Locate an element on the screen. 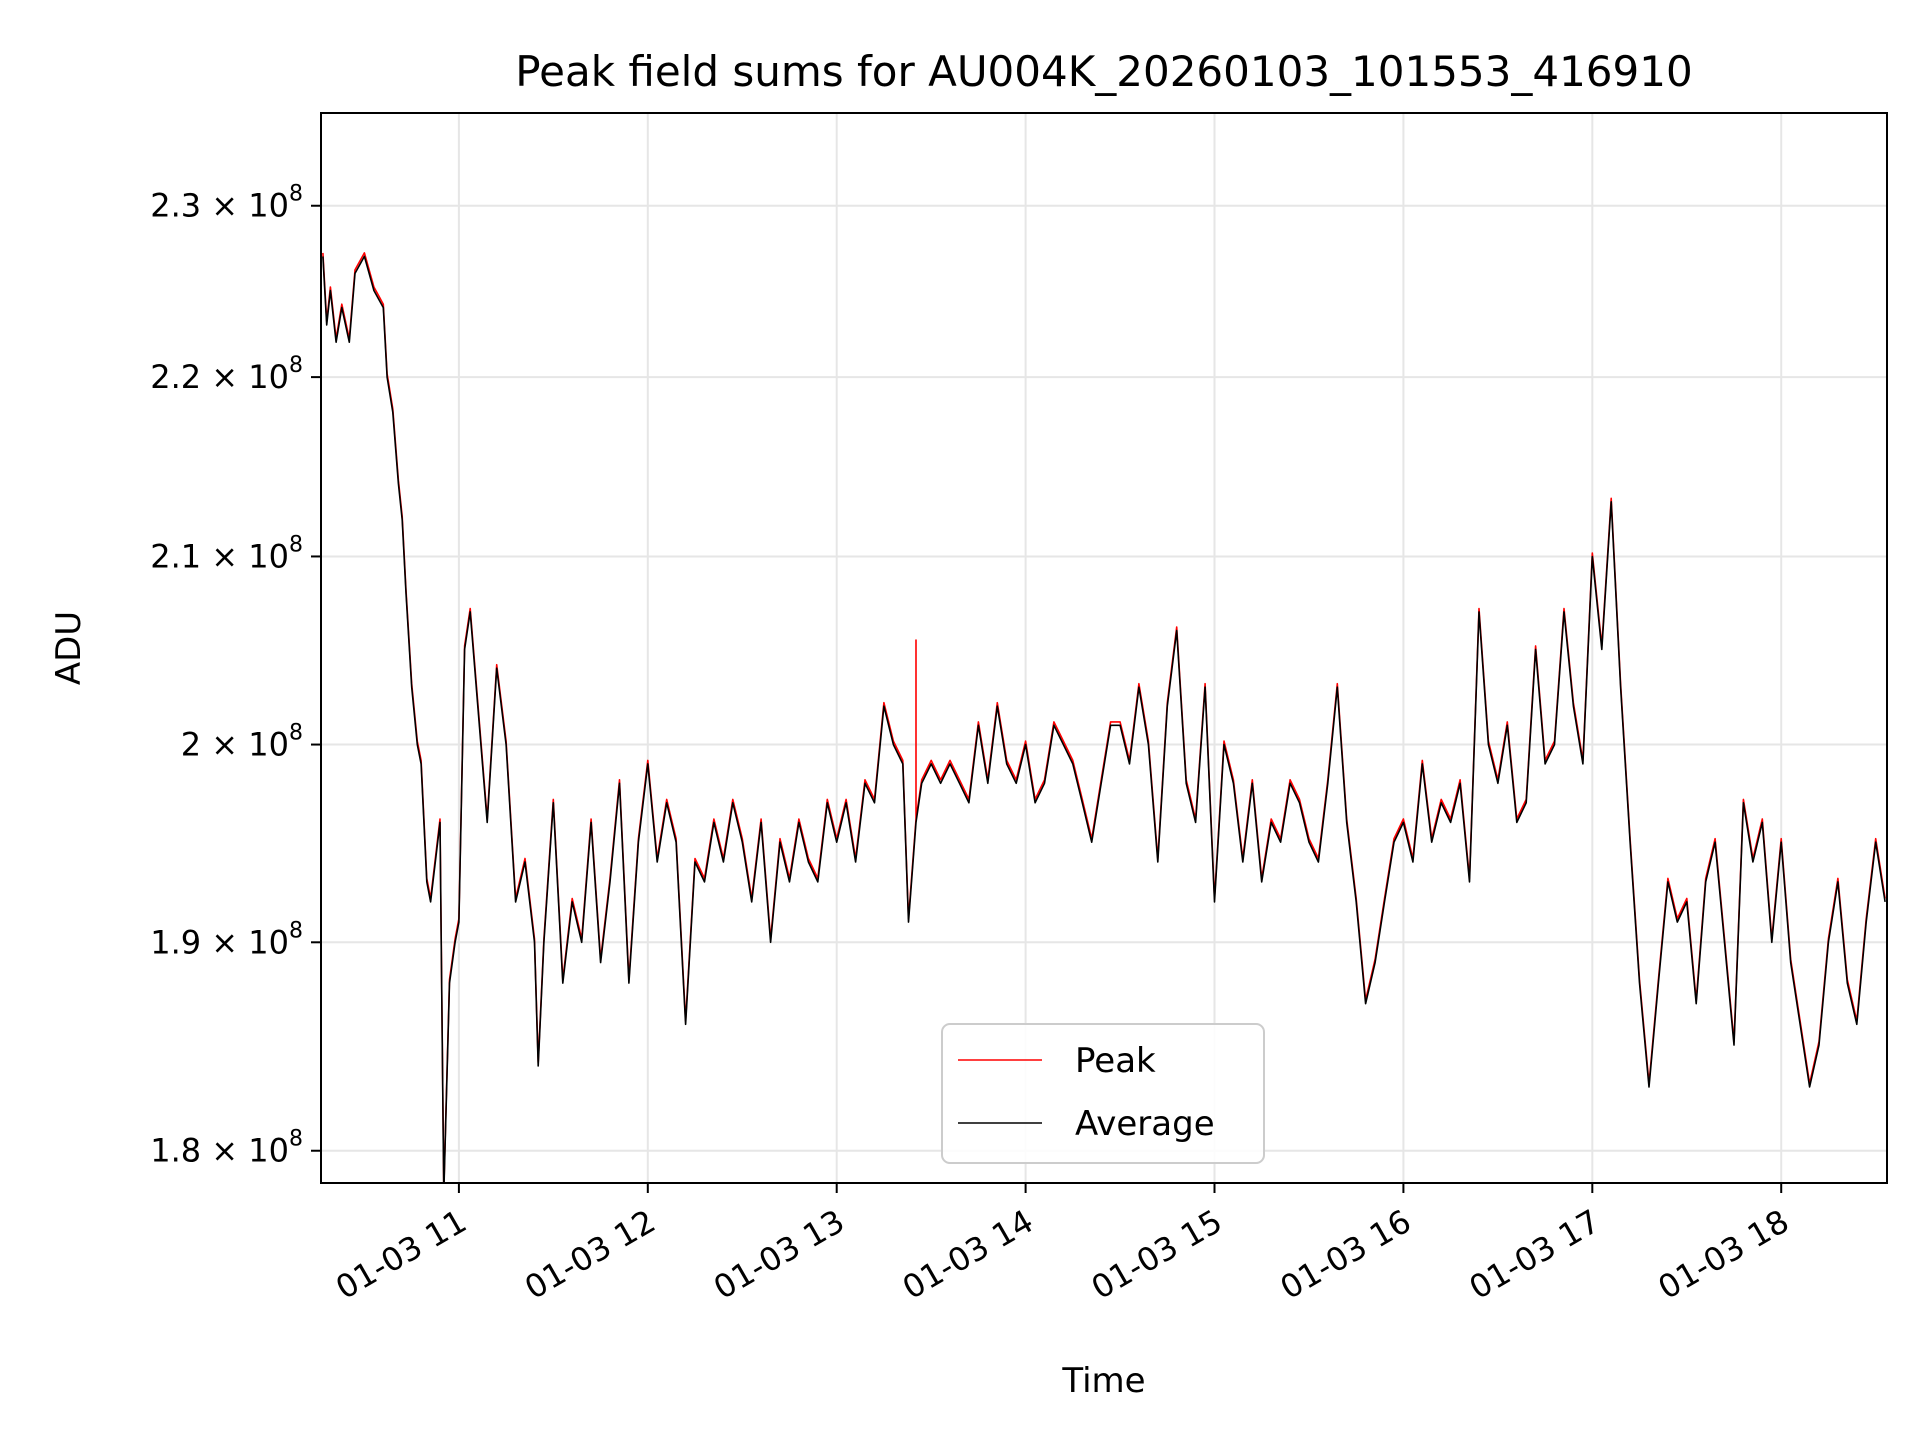 The image size is (1920, 1440). y-tick-label: 2 × 108 is located at coordinates (242, 742).